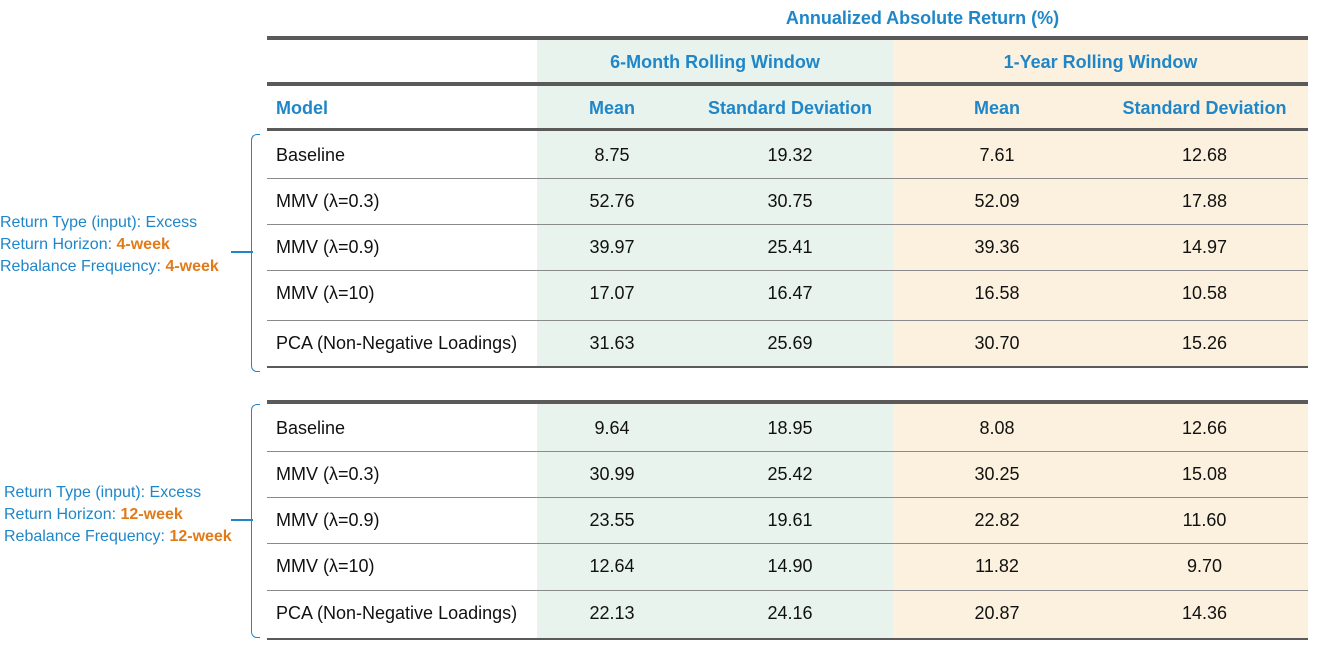 Image resolution: width=1317 pixels, height=647 pixels. What do you see at coordinates (151, 514) in the screenshot?
I see `return-horizon-value: 12-week` at bounding box center [151, 514].